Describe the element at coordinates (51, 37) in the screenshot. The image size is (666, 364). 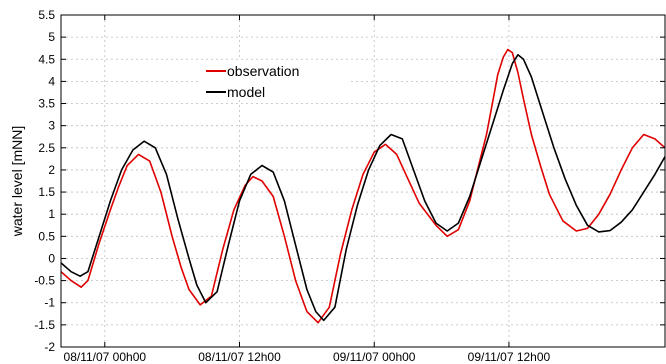
I see `y-tick-label: 5` at that location.